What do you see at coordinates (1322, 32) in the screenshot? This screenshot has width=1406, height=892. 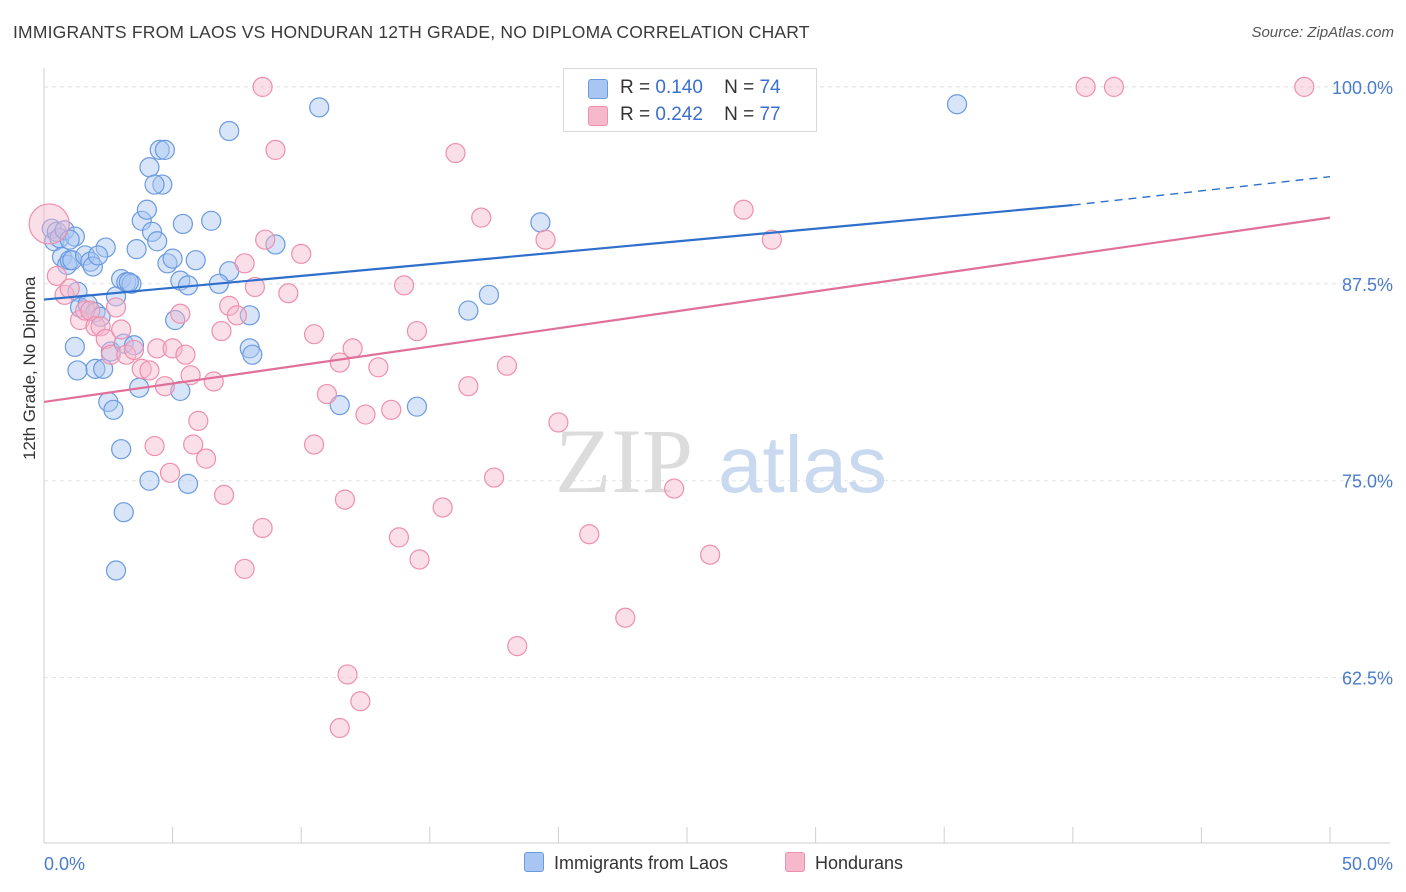 I see `source-label: Source: ZipAtlas.com` at bounding box center [1322, 32].